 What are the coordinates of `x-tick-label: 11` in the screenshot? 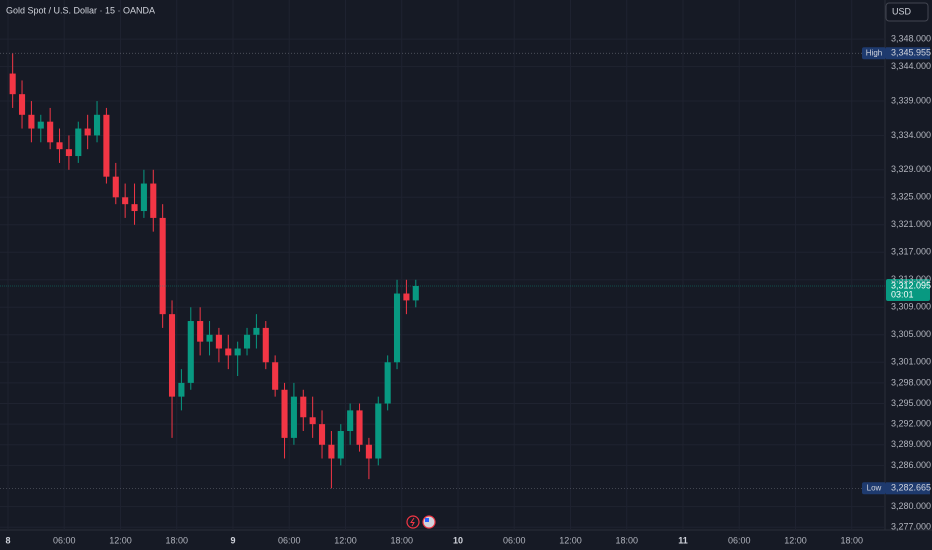 It's located at (683, 540).